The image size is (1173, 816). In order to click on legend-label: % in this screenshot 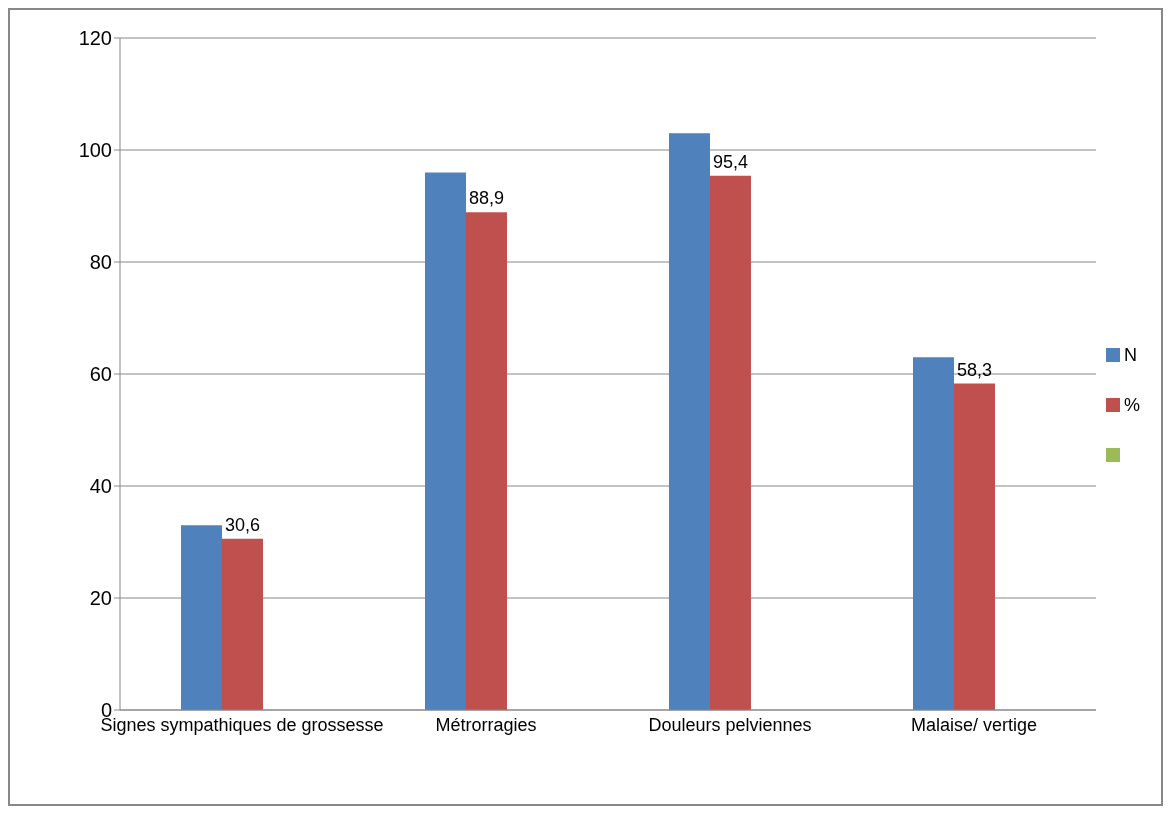, I will do `click(1131, 405)`.